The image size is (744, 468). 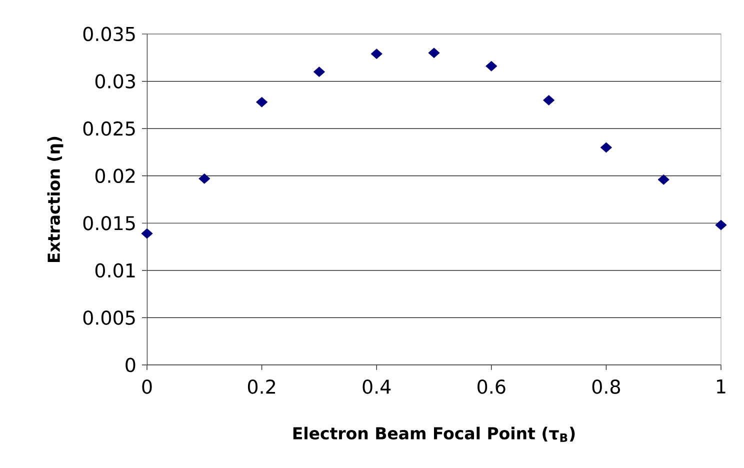 What do you see at coordinates (261, 387) in the screenshot?
I see `x-tick-label: 0.2` at bounding box center [261, 387].